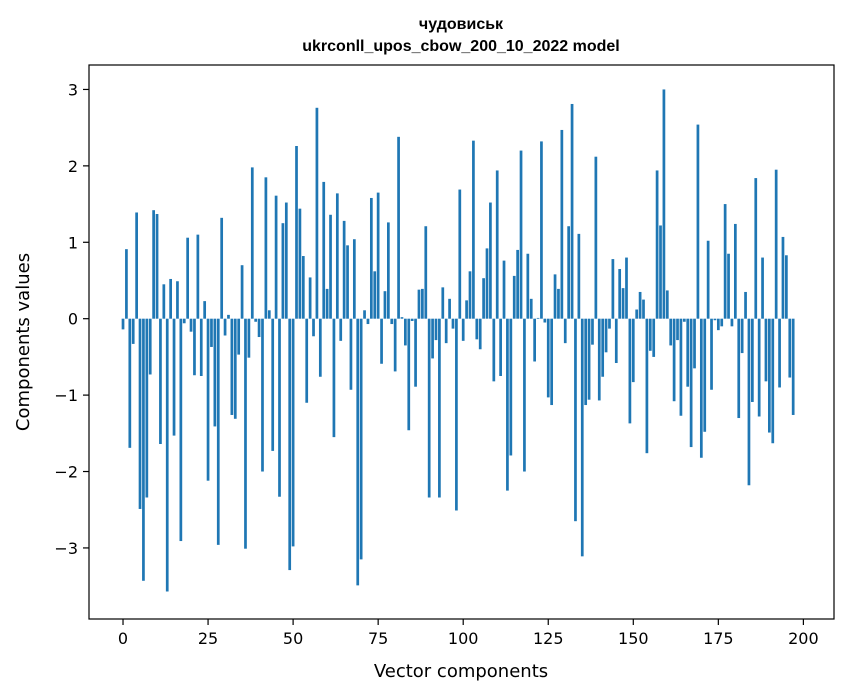  What do you see at coordinates (73, 89) in the screenshot?
I see `y-tick-label: 3` at bounding box center [73, 89].